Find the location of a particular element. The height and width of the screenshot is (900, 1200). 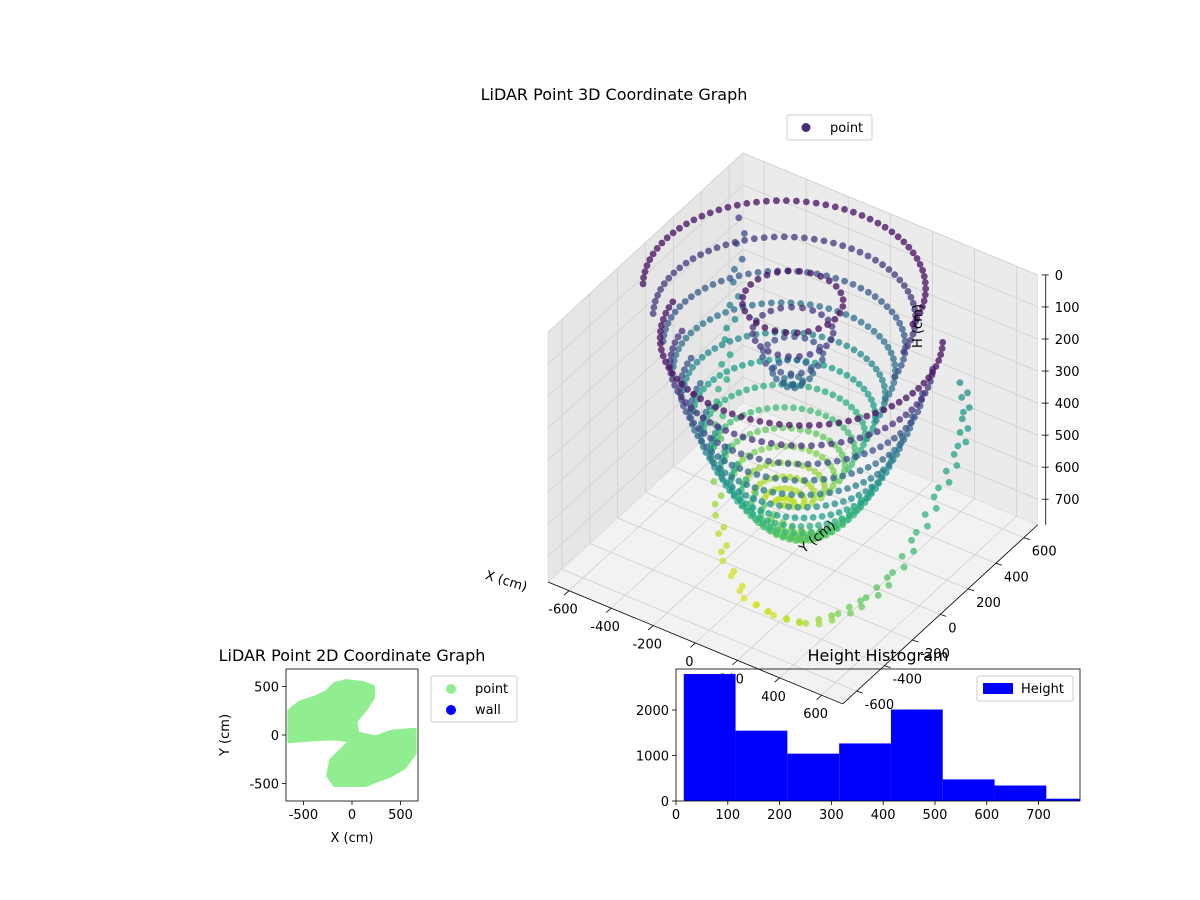

y-axis-line is located at coordinates (940, 614).